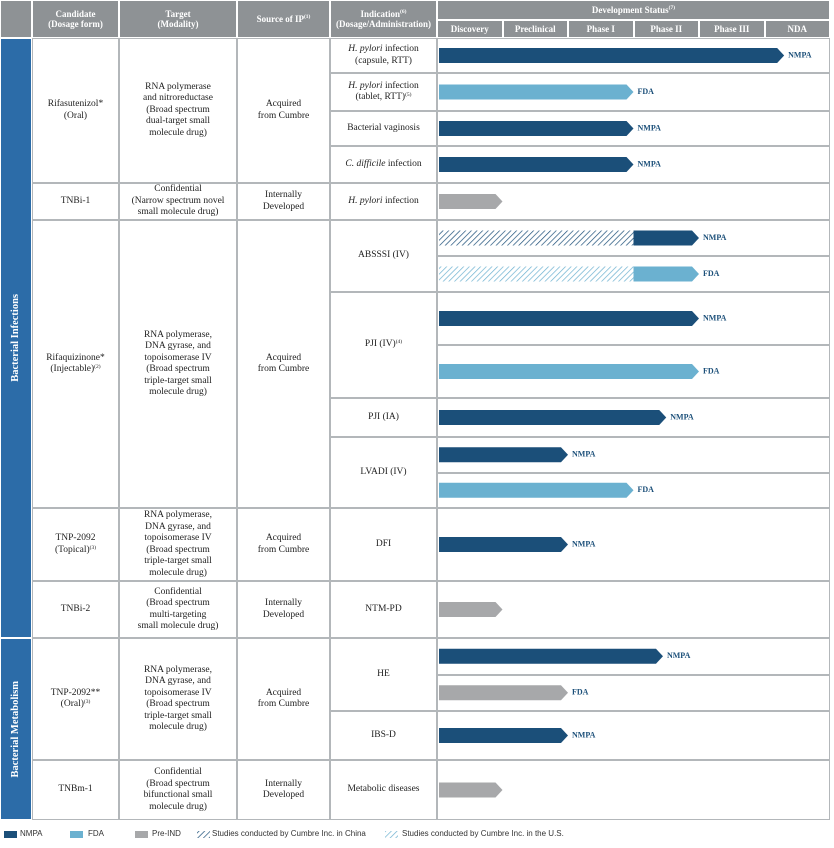 Image resolution: width=834 pixels, height=848 pixels. Describe the element at coordinates (383, 789) in the screenshot. I see `text: Metabolic diseases` at that location.